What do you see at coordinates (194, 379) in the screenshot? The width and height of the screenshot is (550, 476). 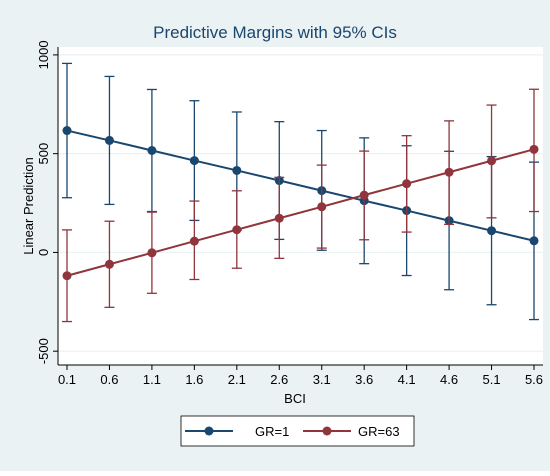 I see `x-tick-label: 1.6` at bounding box center [194, 379].